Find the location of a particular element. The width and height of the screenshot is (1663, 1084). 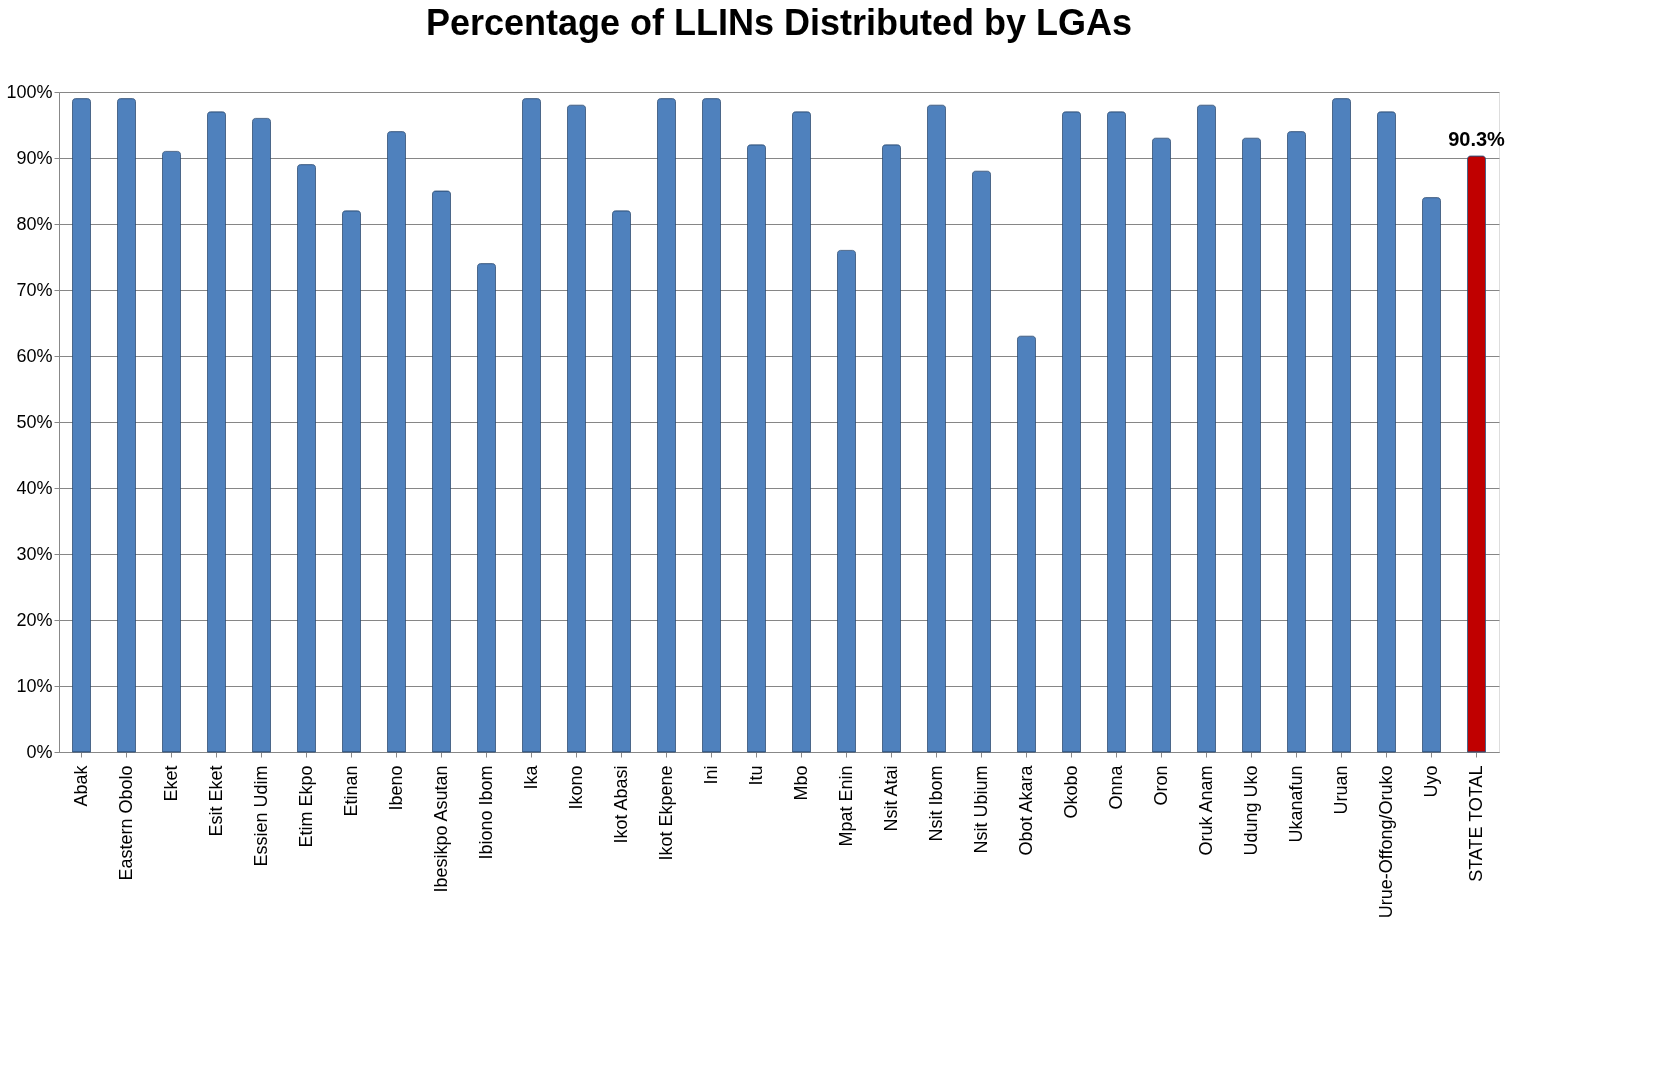

x-tick-label: Esit Eket is located at coordinates (215, 801).